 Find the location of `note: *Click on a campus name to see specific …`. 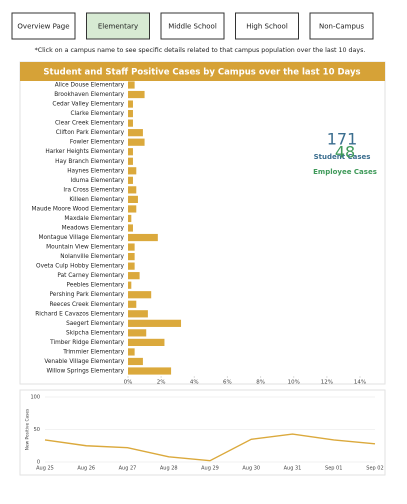

note: *Click on a campus name to see specific … is located at coordinates (200, 50).